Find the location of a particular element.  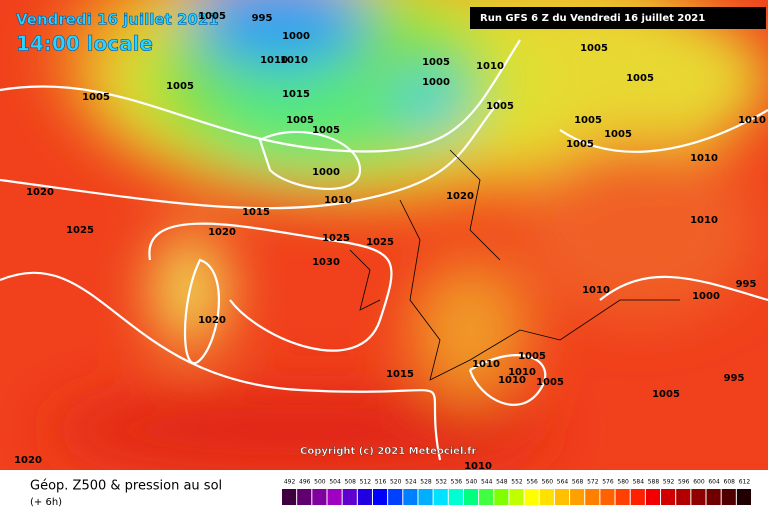

scale-label: 588 is located at coordinates (654, 482).